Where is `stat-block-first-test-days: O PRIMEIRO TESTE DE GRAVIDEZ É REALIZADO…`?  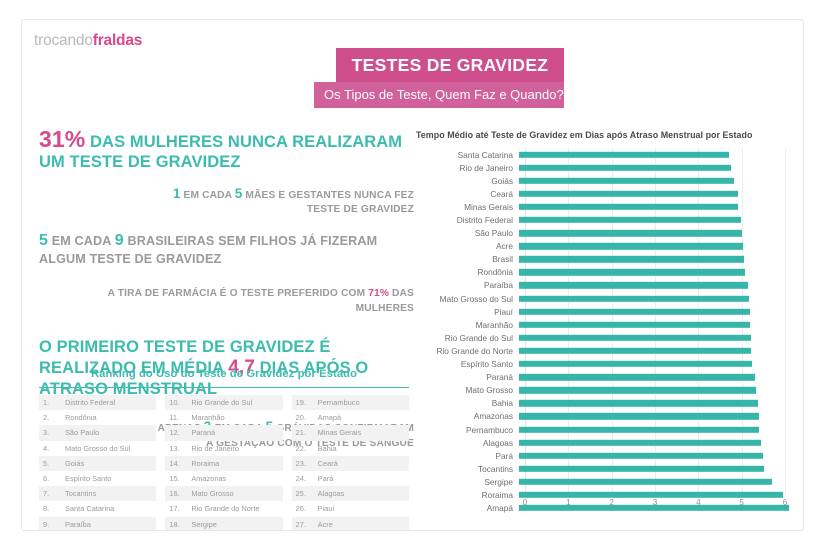
stat-block-first-test-days: O PRIMEIRO TESTE DE GRAVIDEZ É REALIZADO… is located at coordinates (226, 368).